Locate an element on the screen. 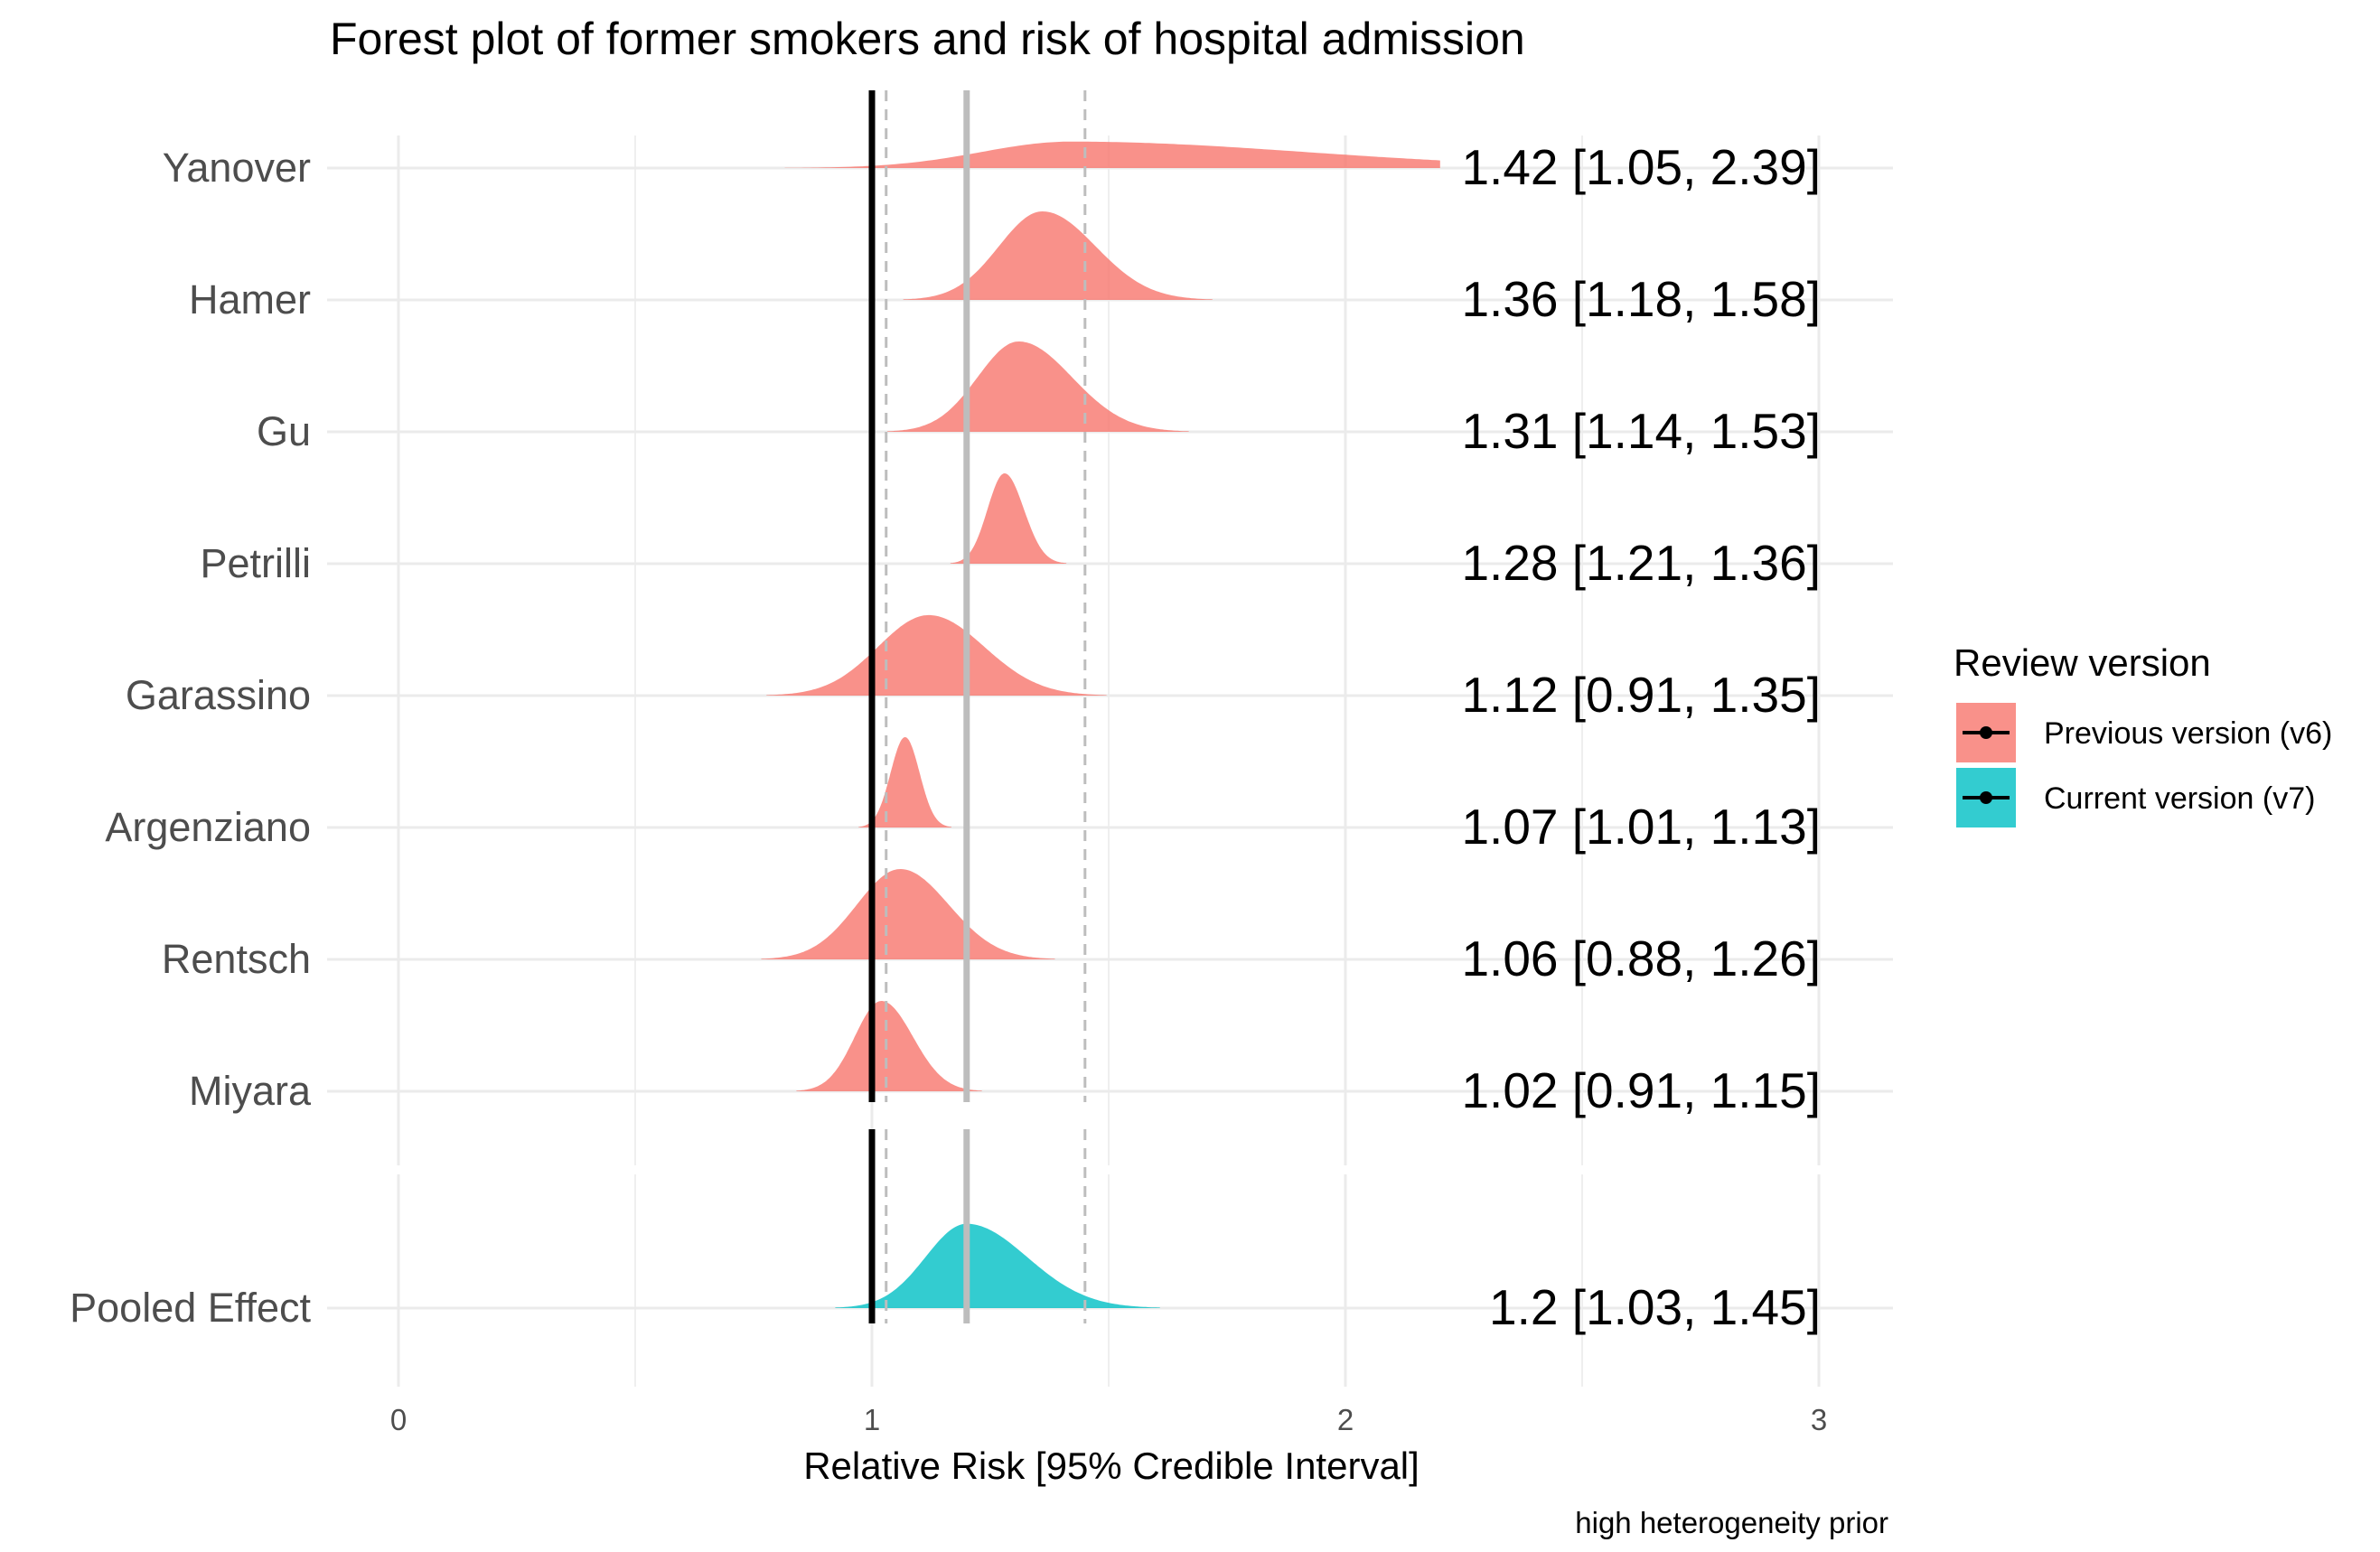 Image resolution: width=2380 pixels, height=1552 pixels. legend-label-1: Current version (v7) is located at coordinates (2179, 799).